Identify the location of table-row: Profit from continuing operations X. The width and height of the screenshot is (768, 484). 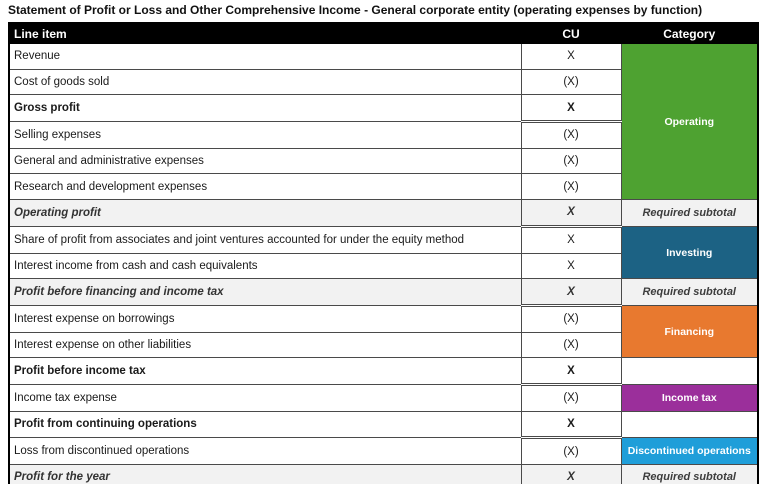
(383, 425).